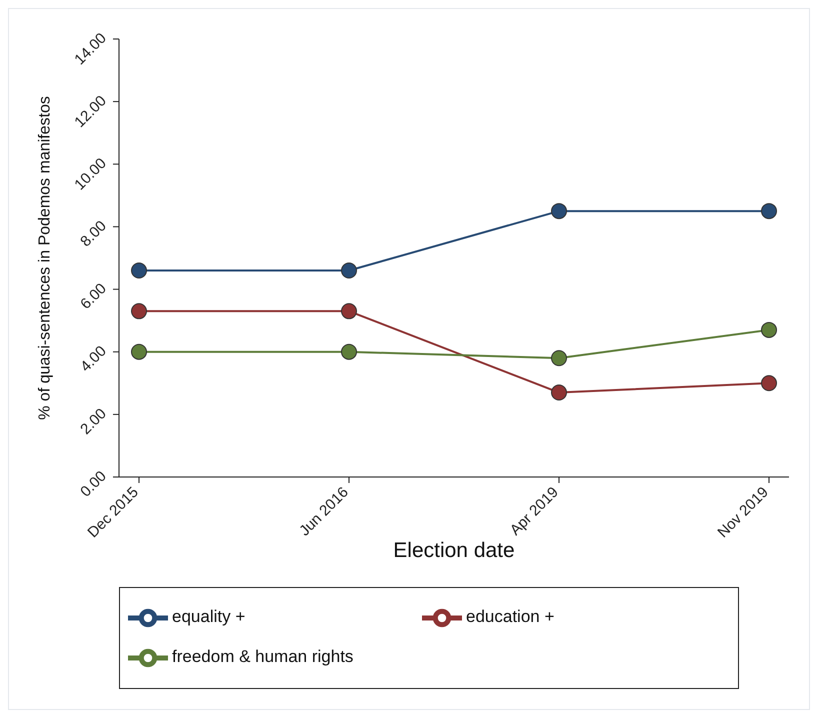 The width and height of the screenshot is (816, 728). What do you see at coordinates (93, 421) in the screenshot?
I see `y-tick-label: 2.00` at bounding box center [93, 421].